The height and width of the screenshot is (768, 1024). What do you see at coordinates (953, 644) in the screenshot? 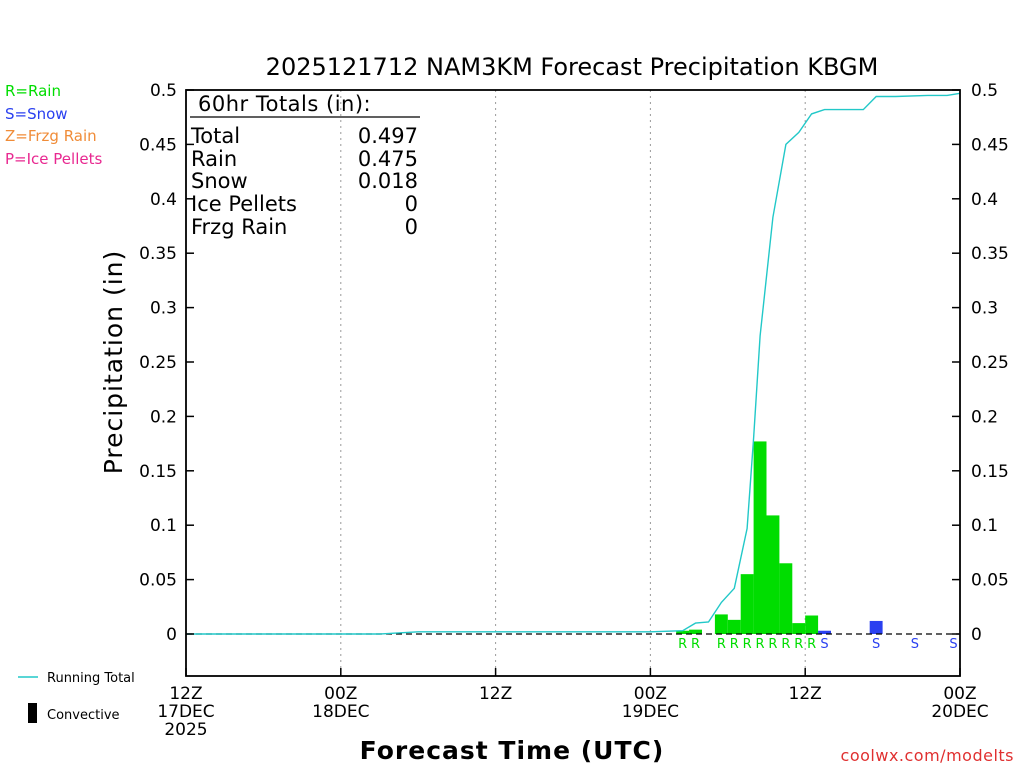
I see `ptype-label-13: S` at bounding box center [953, 644].